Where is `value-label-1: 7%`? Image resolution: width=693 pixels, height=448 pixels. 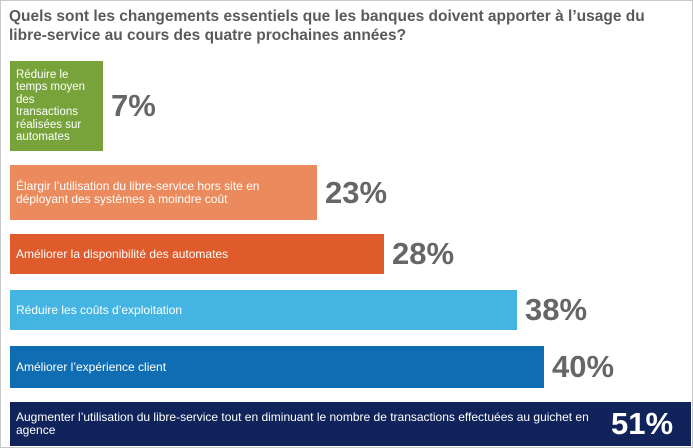
value-label-1: 7% is located at coordinates (133, 105).